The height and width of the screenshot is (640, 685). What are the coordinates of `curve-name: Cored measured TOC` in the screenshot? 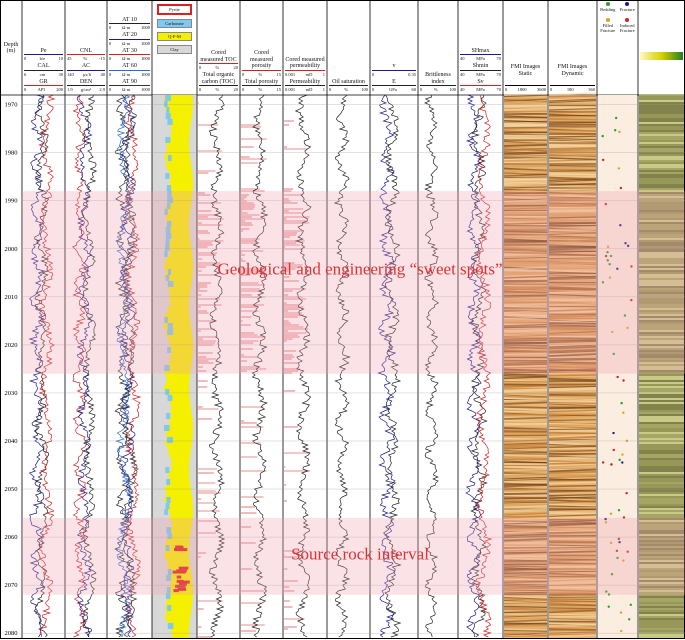 It's located at (218, 56).